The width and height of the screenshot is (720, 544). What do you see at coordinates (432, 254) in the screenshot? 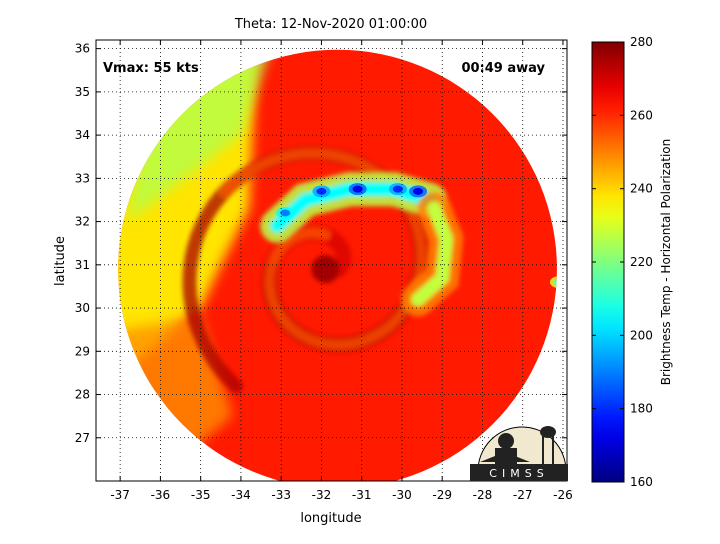
I see `rain-band` at bounding box center [432, 254].